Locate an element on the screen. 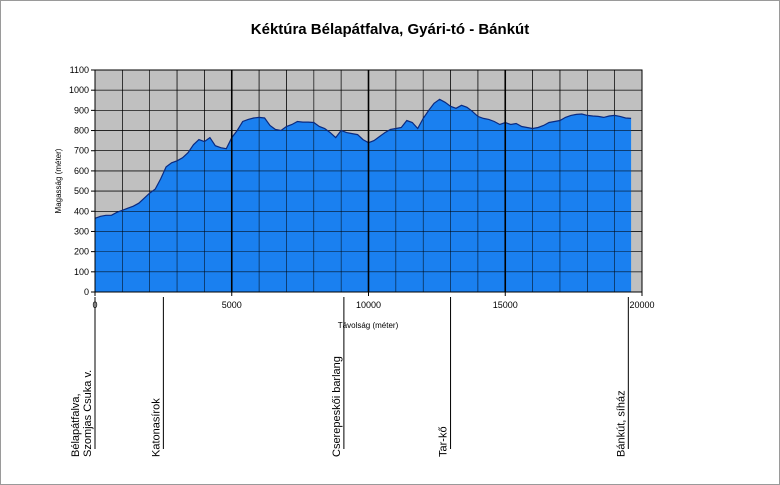 This screenshot has width=780, height=485. y-tick-label: 100 is located at coordinates (81, 272).